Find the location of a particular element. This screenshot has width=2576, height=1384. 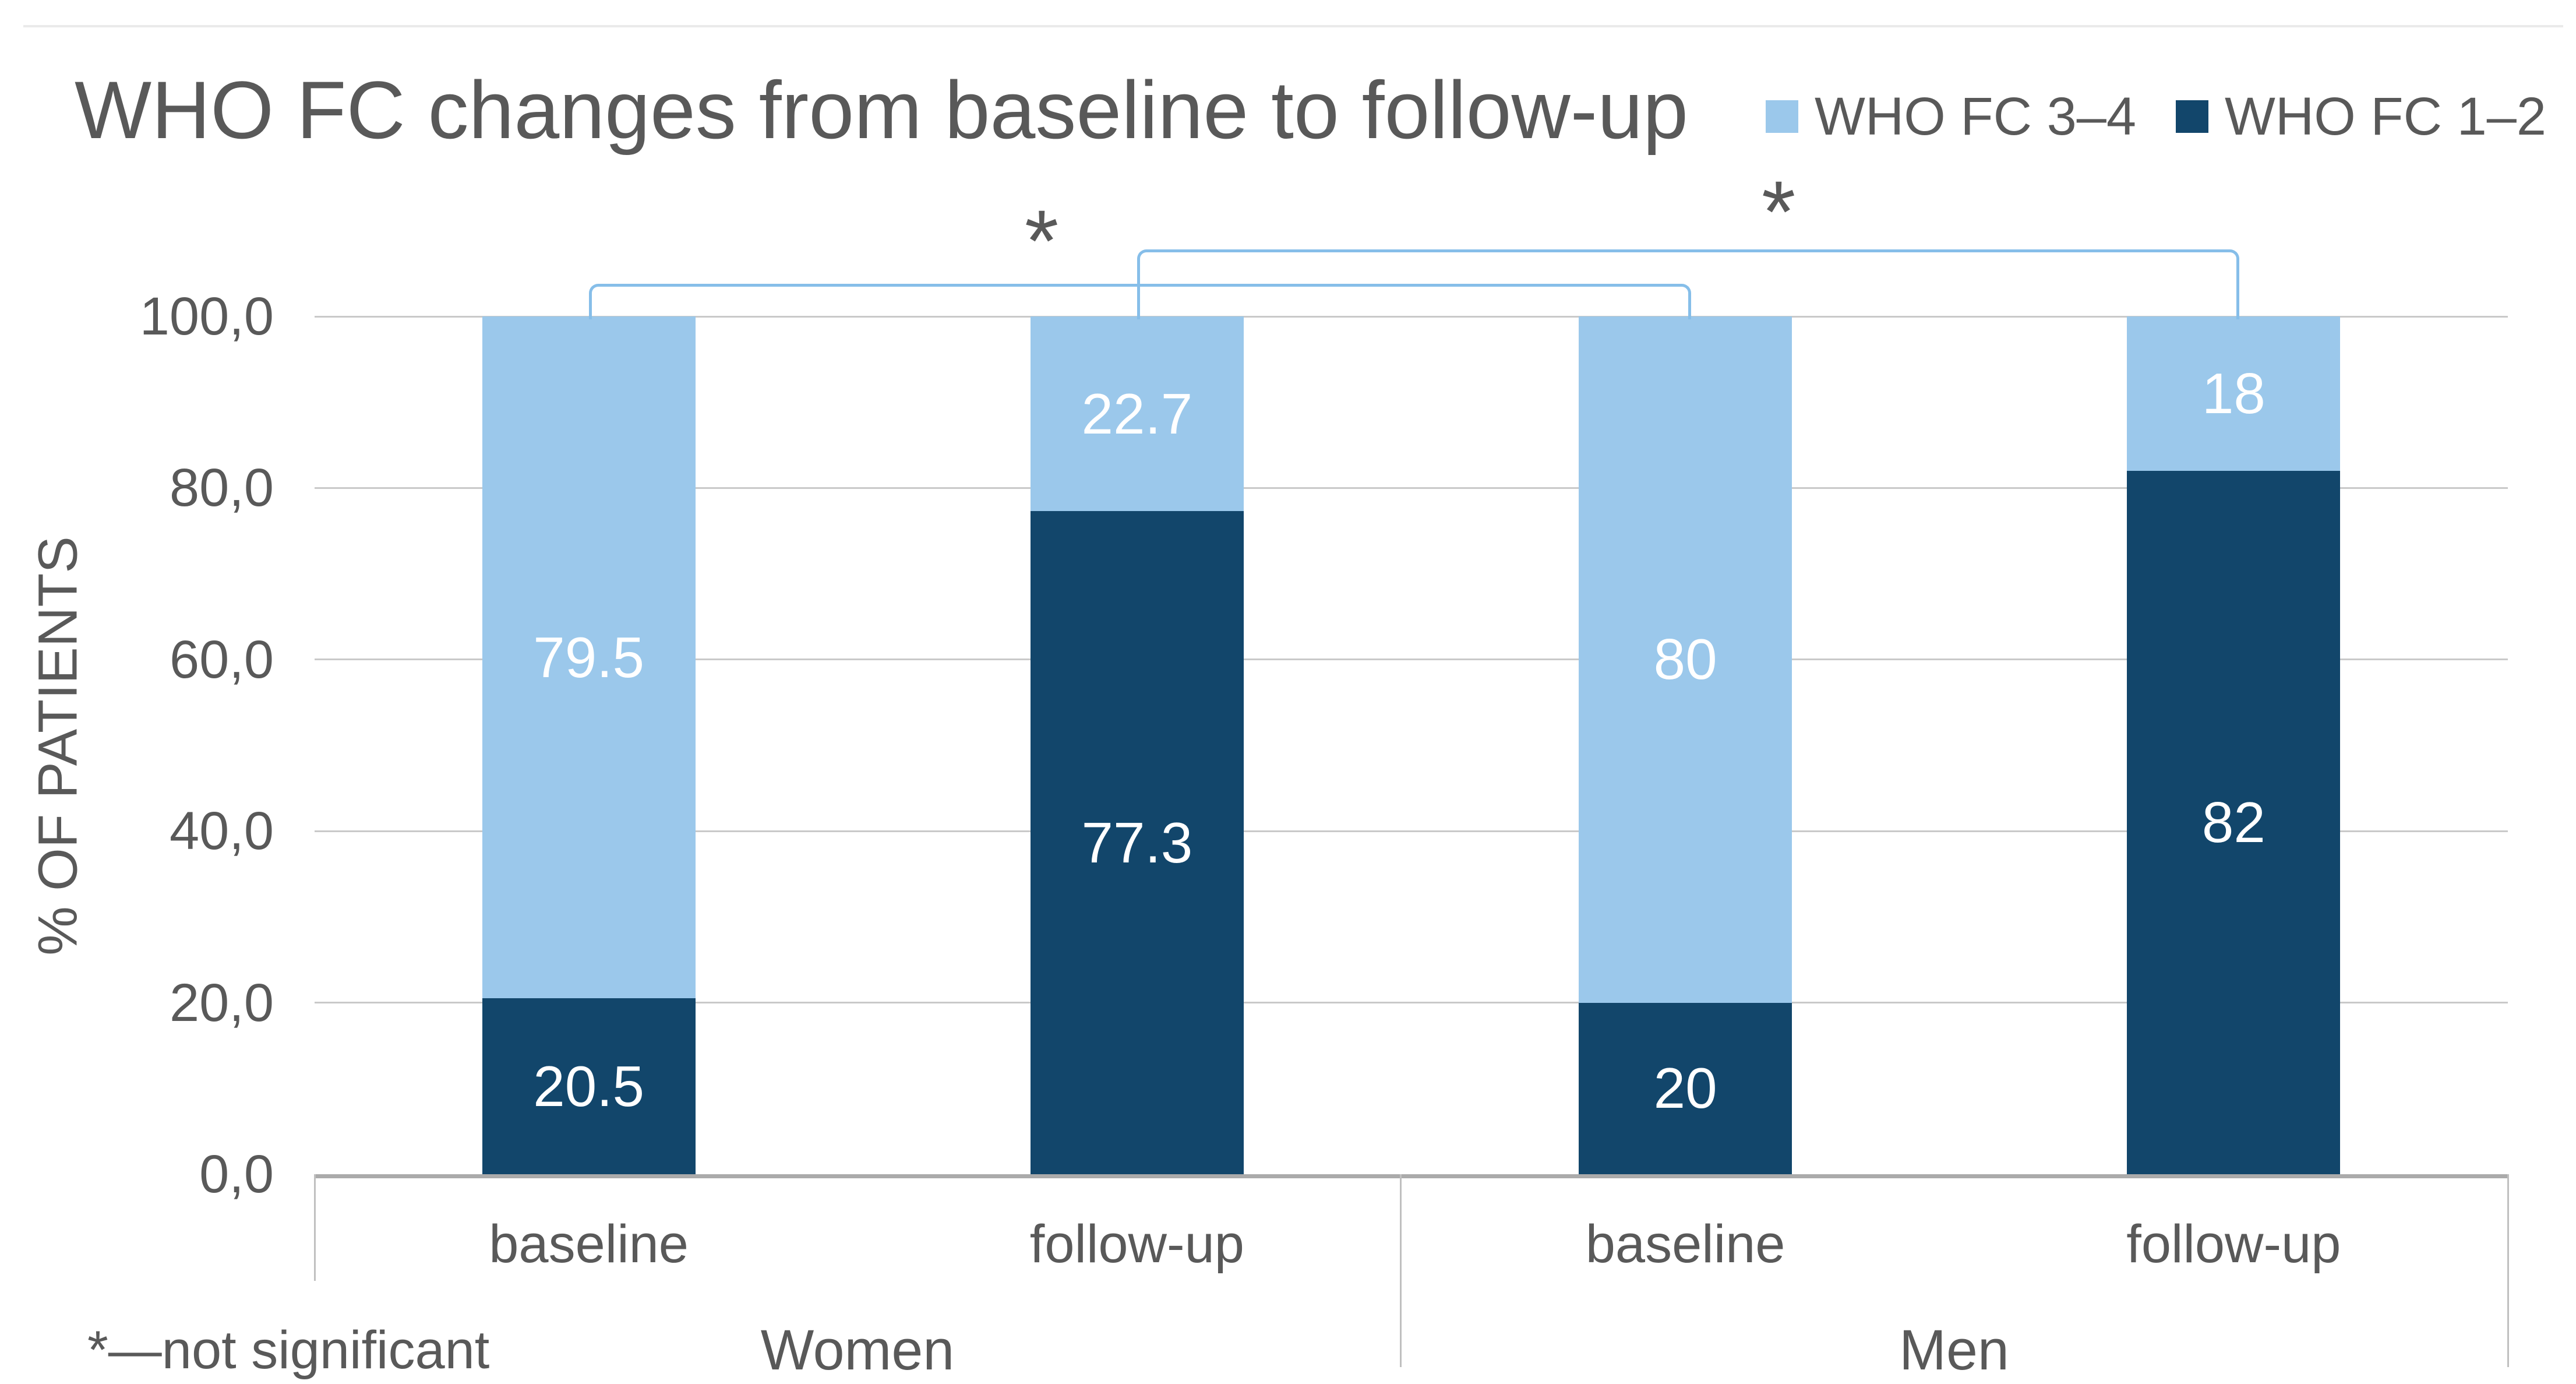

bar: 77.3 22.7 is located at coordinates (1137, 745).